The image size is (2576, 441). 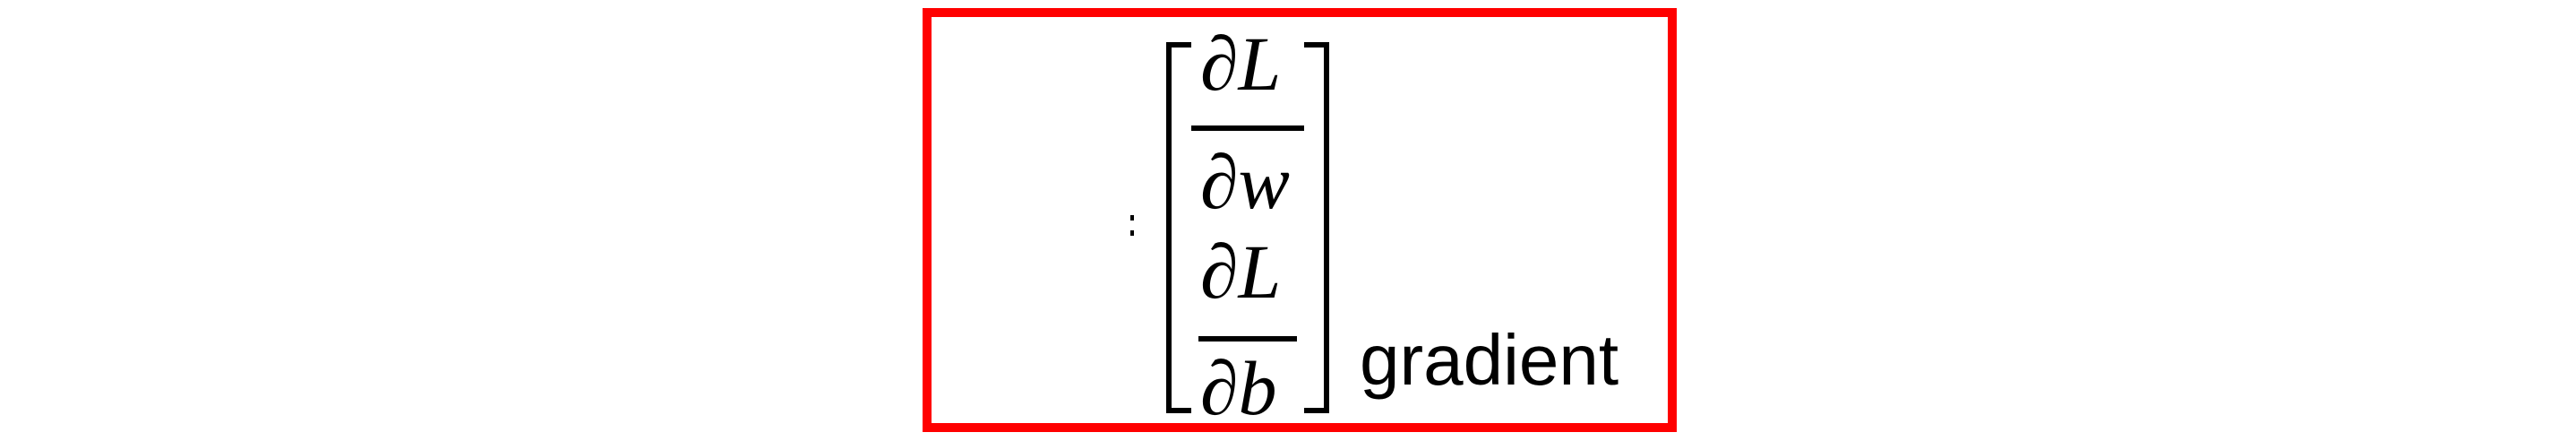 What do you see at coordinates (1241, 272) in the screenshot?
I see `row2-numerator: ∂L` at bounding box center [1241, 272].